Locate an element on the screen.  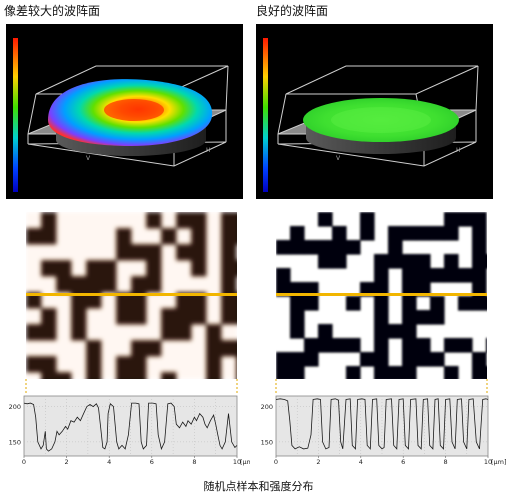
right-scan-line is located at coordinates (381, 294).